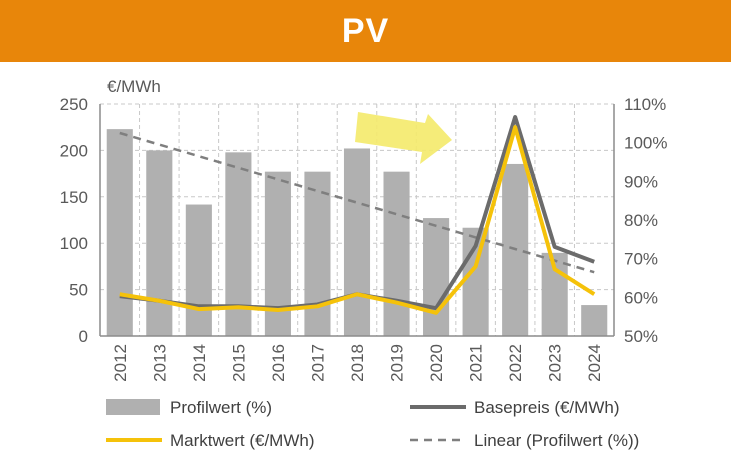  What do you see at coordinates (436, 363) in the screenshot?
I see `x-tick-label: 2020` at bounding box center [436, 363].